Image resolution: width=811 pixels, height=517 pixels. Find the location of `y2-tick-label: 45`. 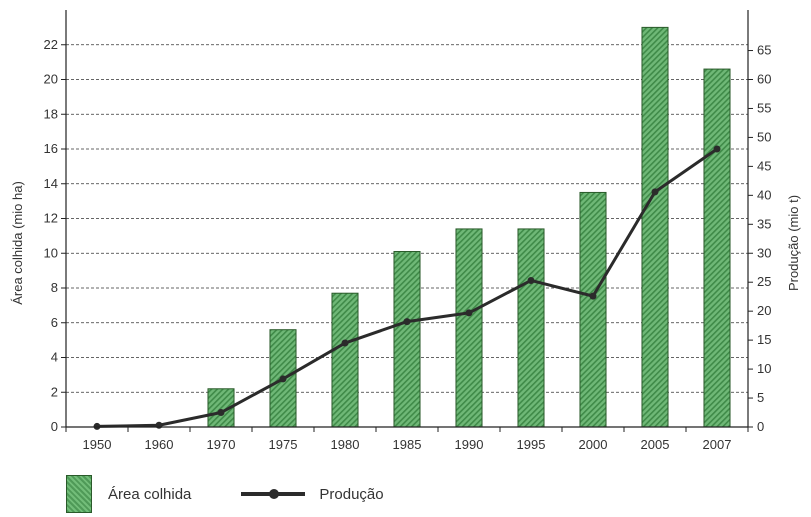

y2-tick-label: 45 is located at coordinates (764, 165).